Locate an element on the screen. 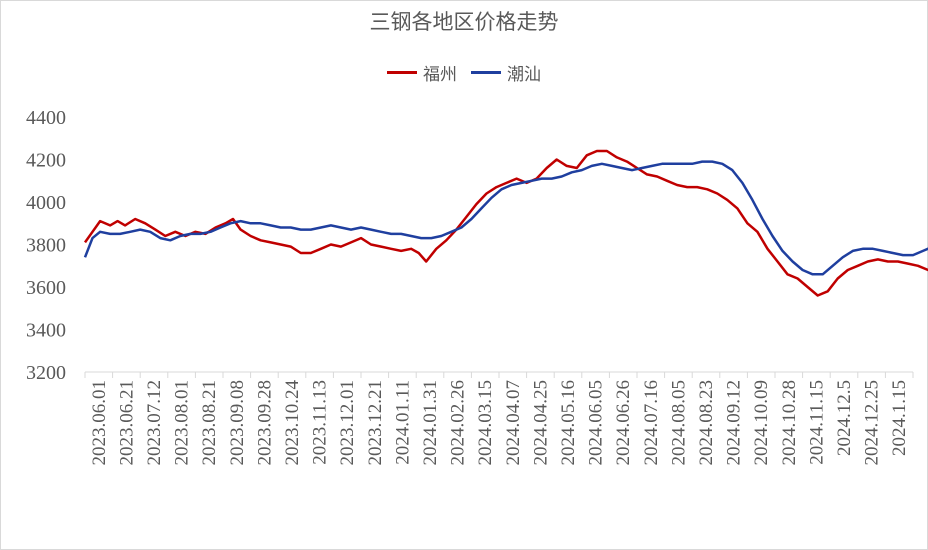  x-tick-label: 2024.04.07 is located at coordinates (513, 423).